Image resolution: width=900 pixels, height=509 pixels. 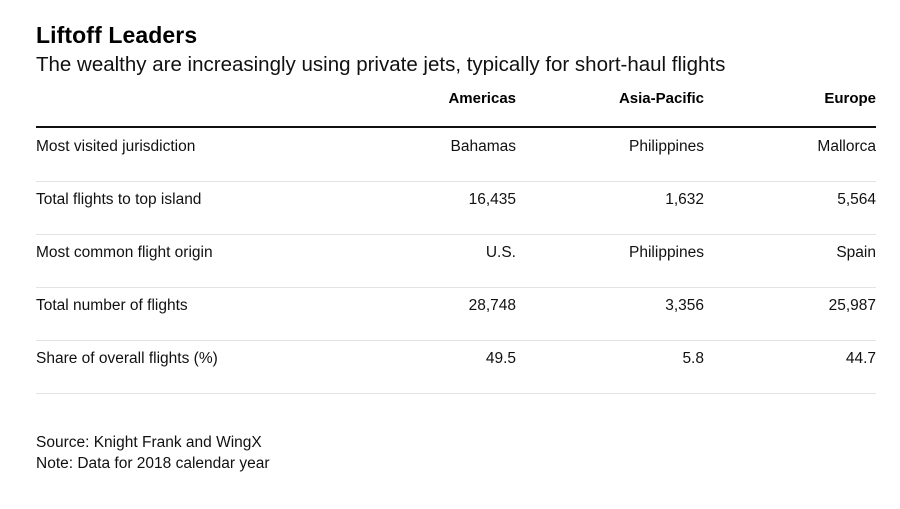 I want to click on cell-americas: 16,435, so click(x=492, y=199).